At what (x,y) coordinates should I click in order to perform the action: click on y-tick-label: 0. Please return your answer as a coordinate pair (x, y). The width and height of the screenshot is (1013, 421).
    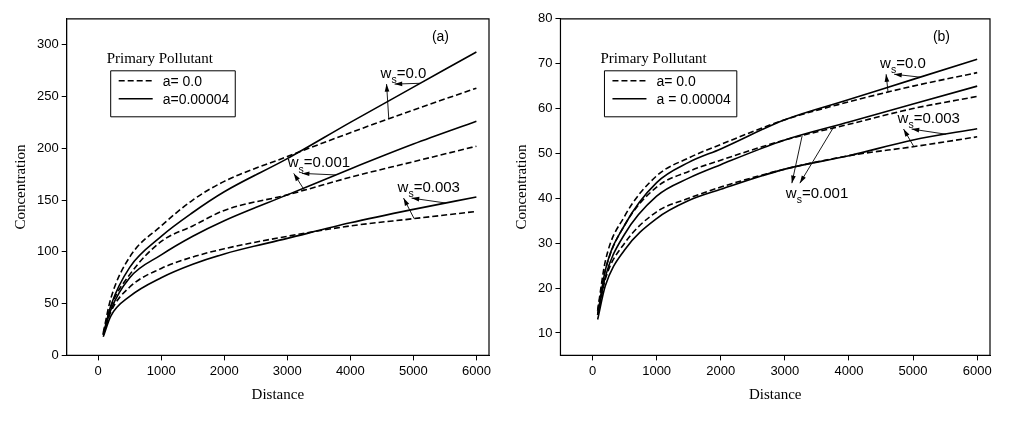
    Looking at the image, I should click on (55, 354).